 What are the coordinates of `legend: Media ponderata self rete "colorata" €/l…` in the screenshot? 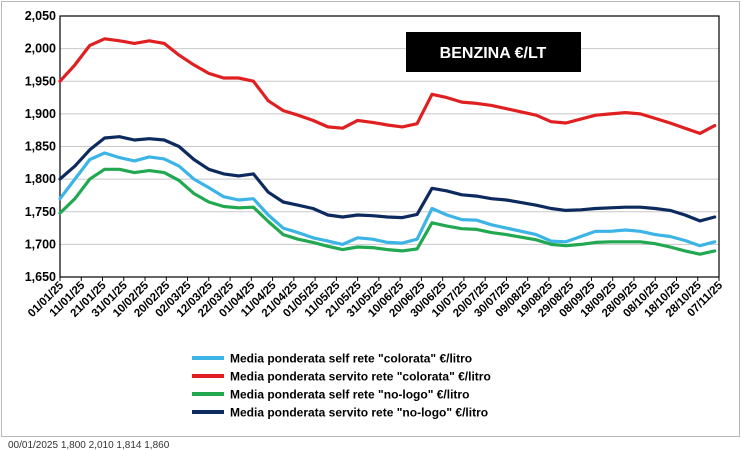 It's located at (341, 386).